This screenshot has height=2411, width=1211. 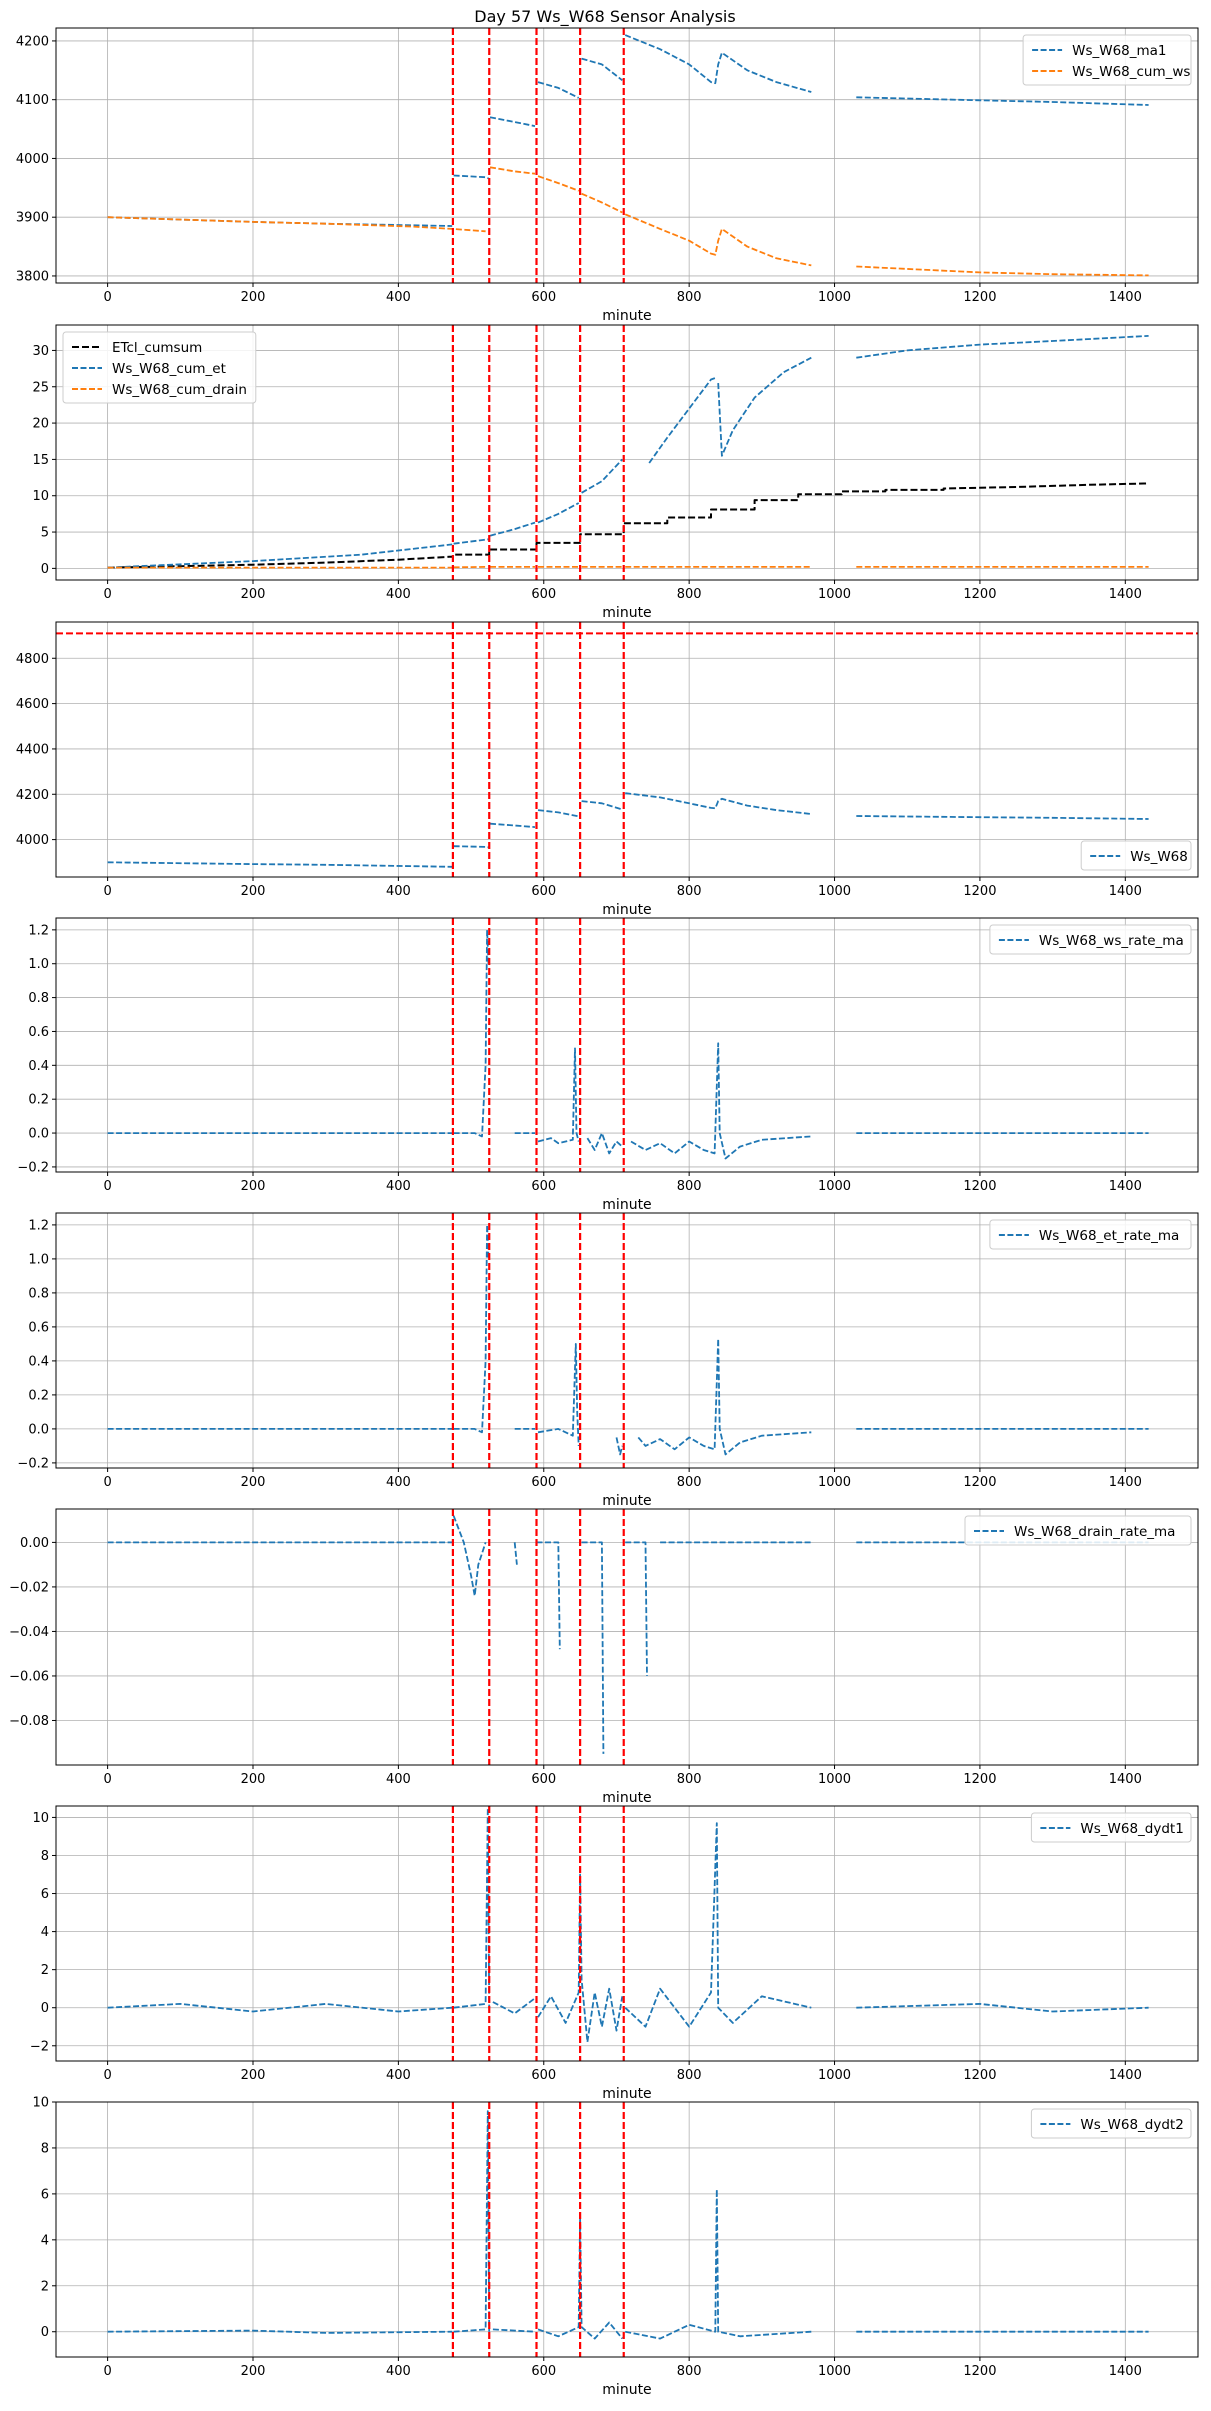 What do you see at coordinates (29, 1676) in the screenshot?
I see `y-tick-label: −0.06` at bounding box center [29, 1676].